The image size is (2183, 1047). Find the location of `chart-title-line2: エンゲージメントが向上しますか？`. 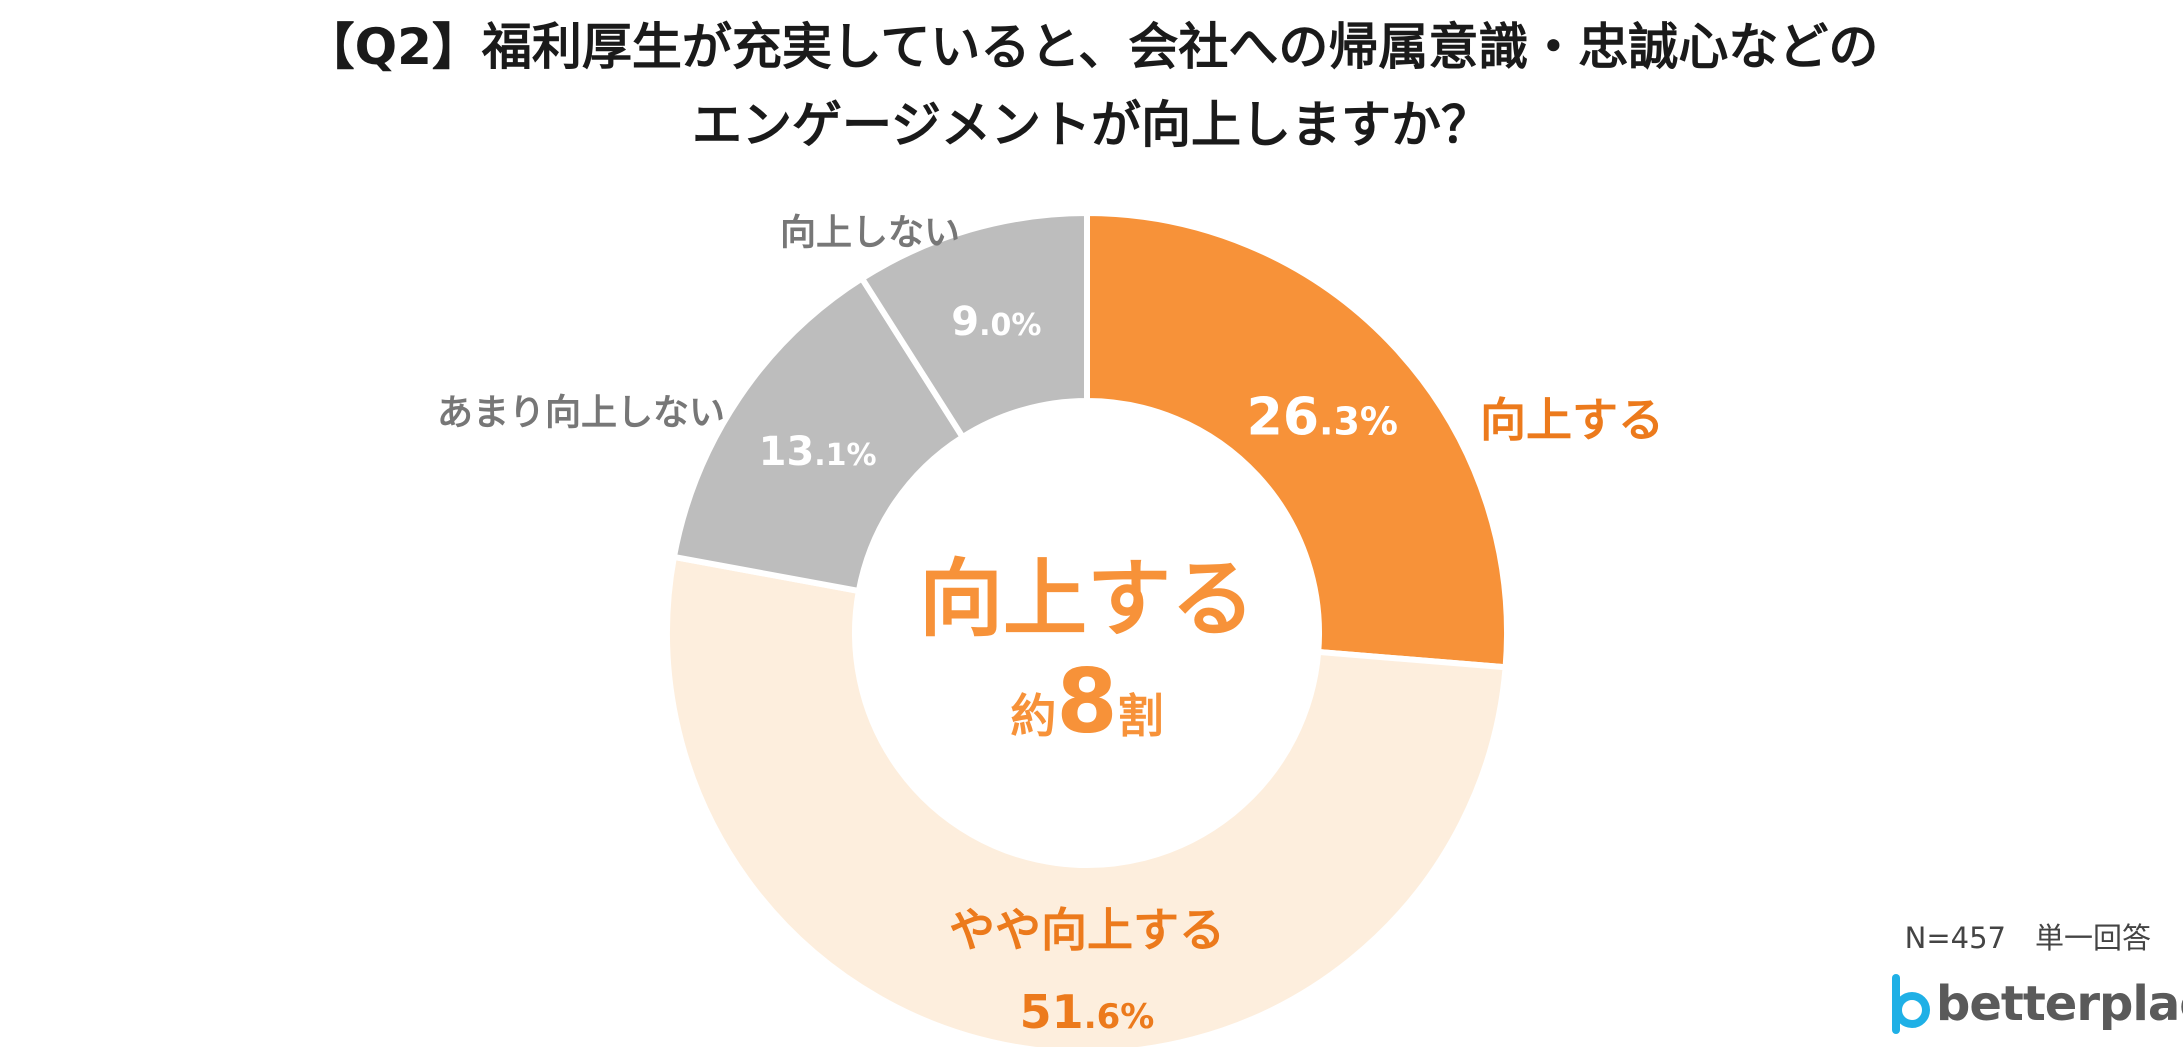

chart-title-line2: エンゲージメントが向上しますか？ is located at coordinates (1091, 125).